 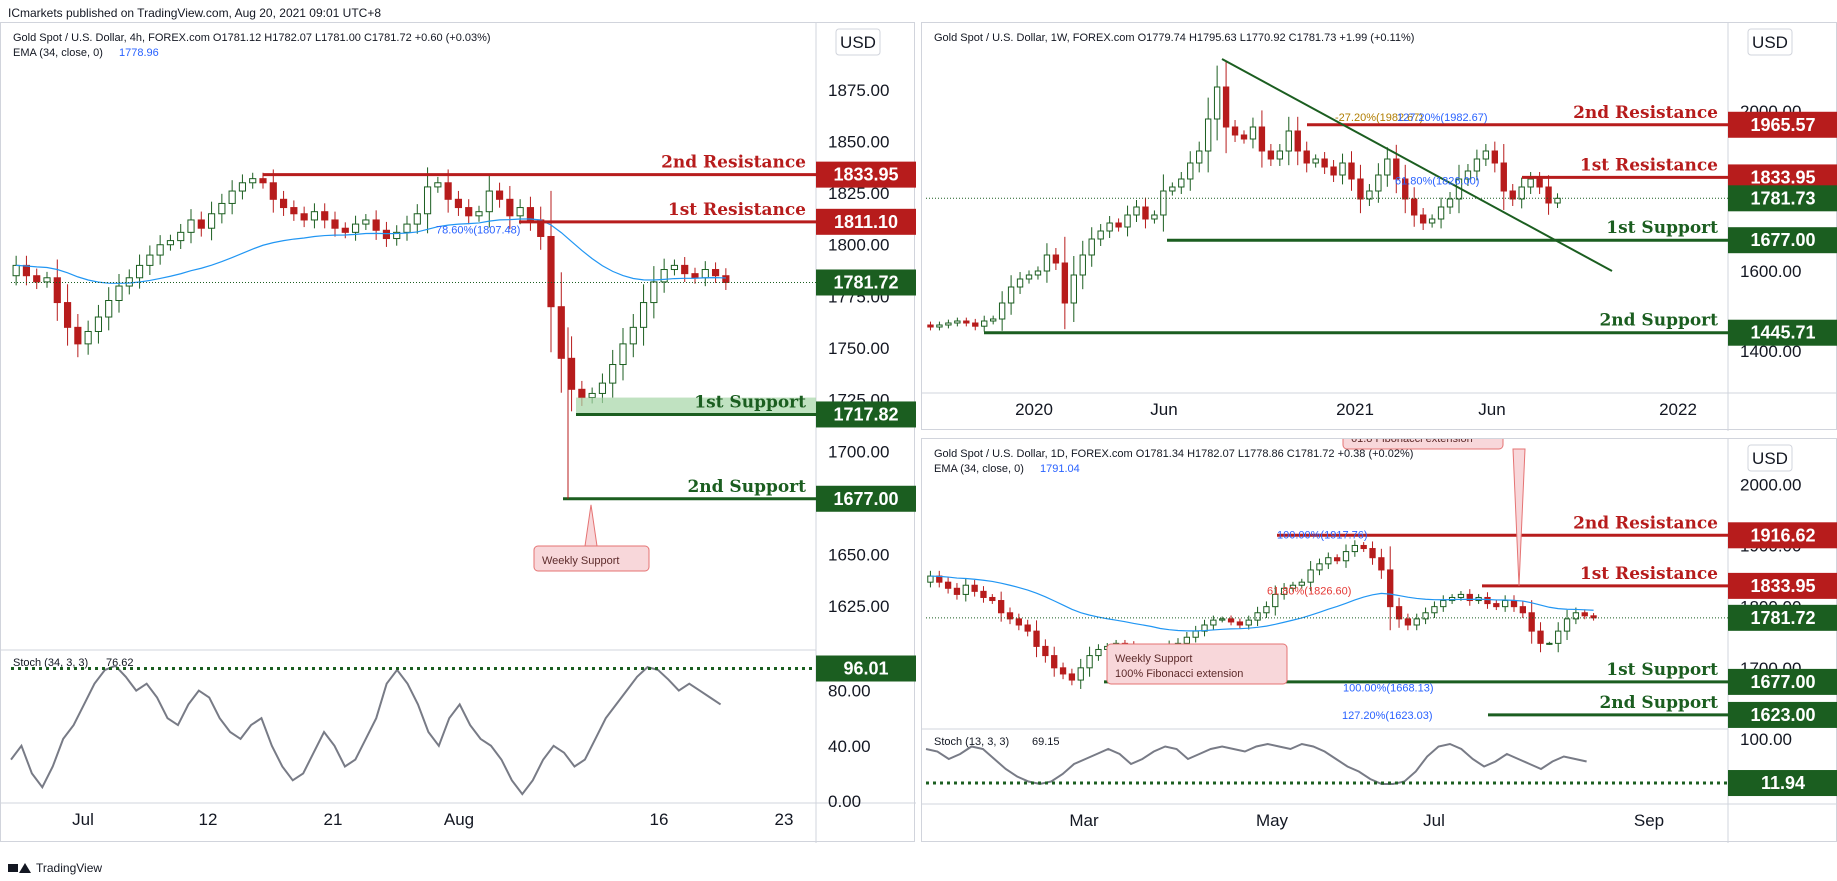 What do you see at coordinates (746, 487) in the screenshot?
I see `level-name: 2nd Support` at bounding box center [746, 487].